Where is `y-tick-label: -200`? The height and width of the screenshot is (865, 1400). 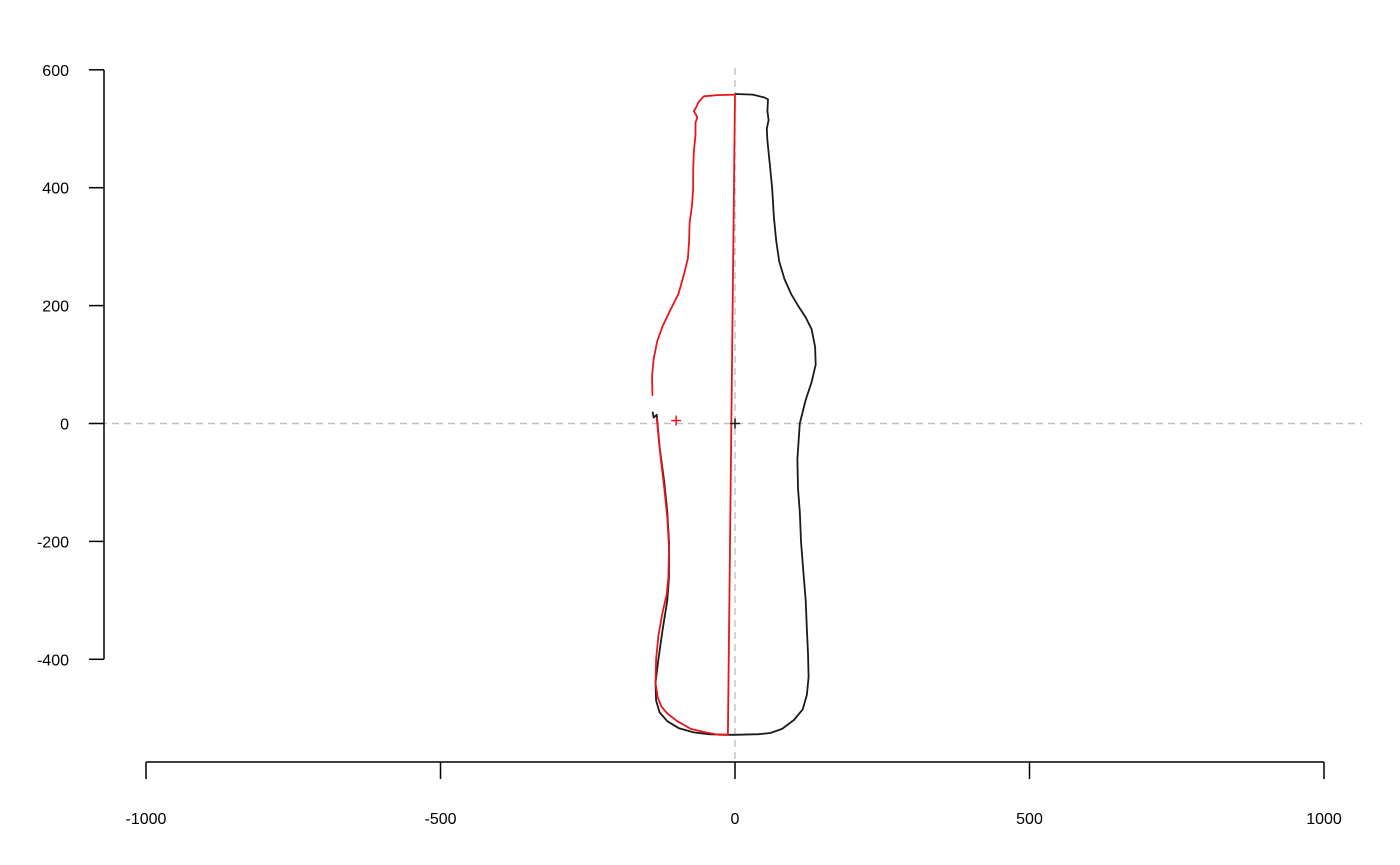
y-tick-label: -200 is located at coordinates (53, 542).